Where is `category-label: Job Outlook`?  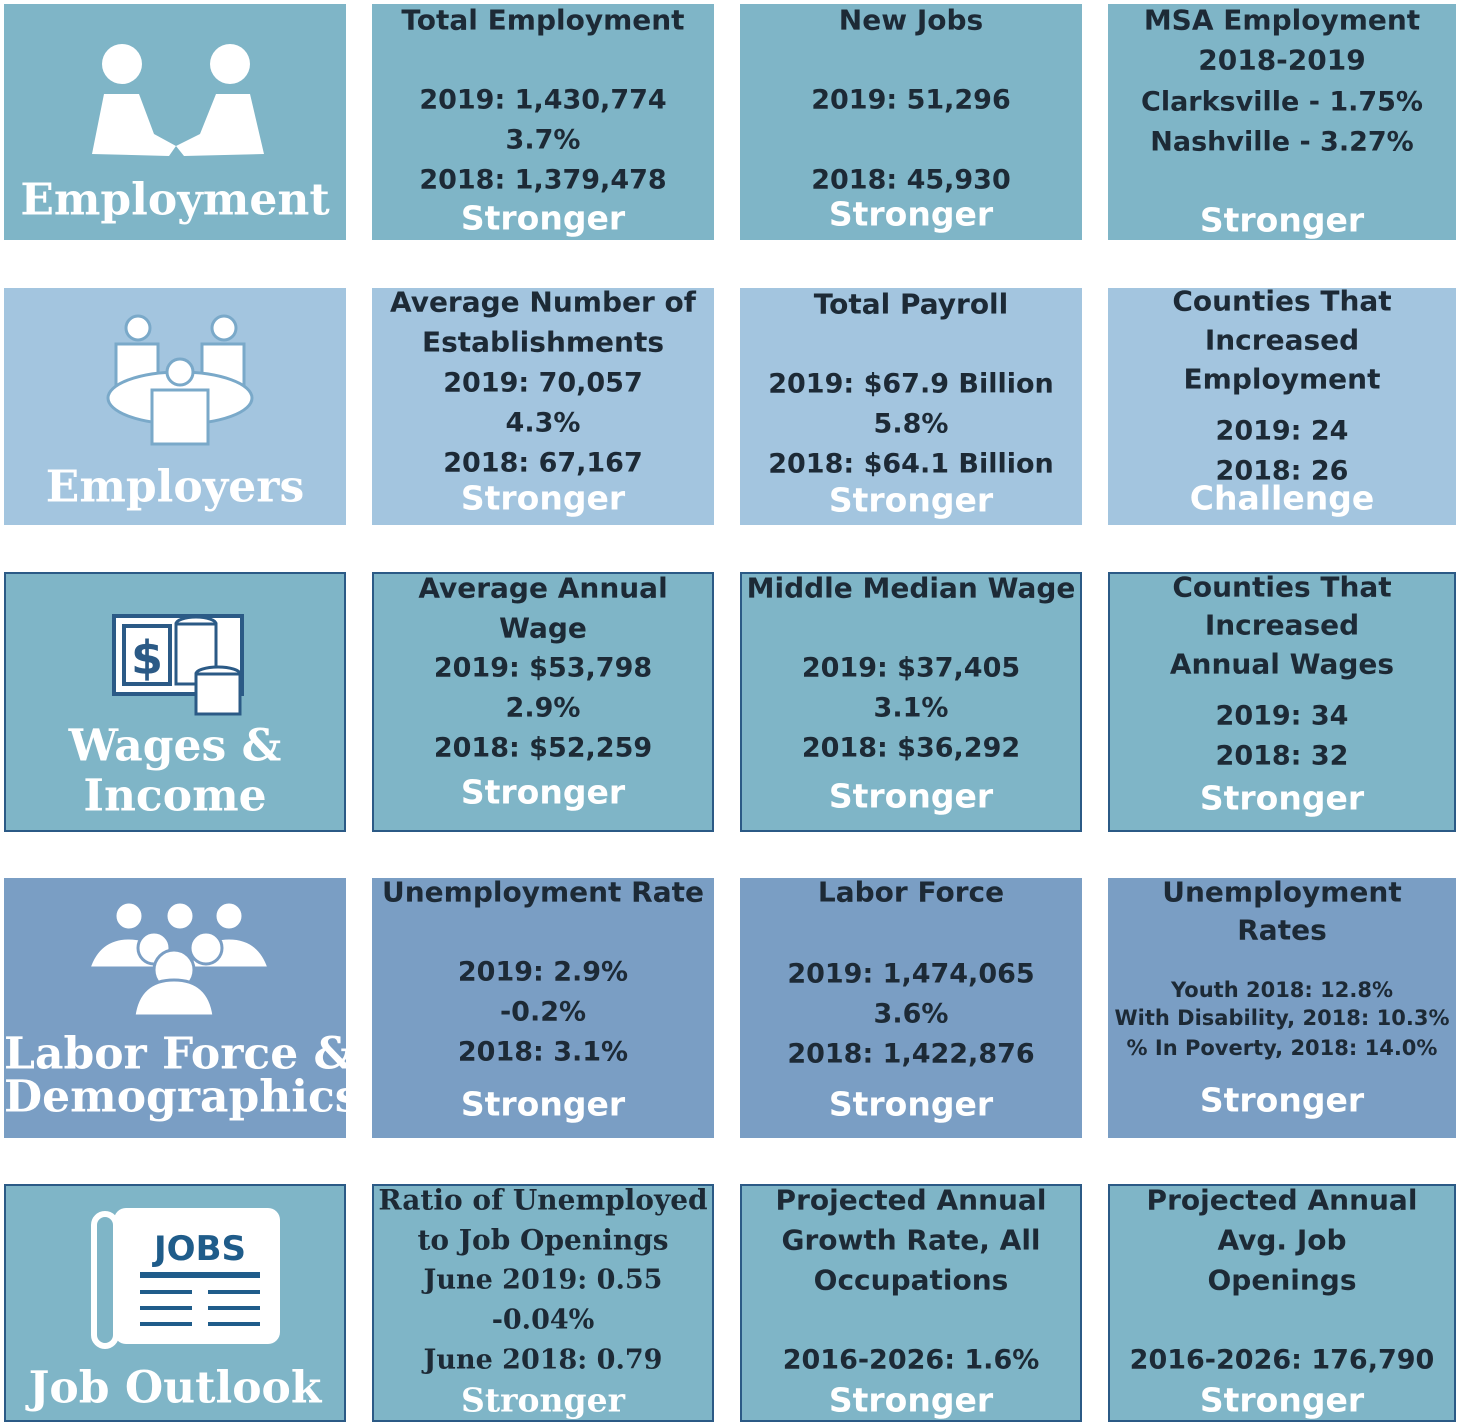 category-label: Job Outlook is located at coordinates (175, 1388).